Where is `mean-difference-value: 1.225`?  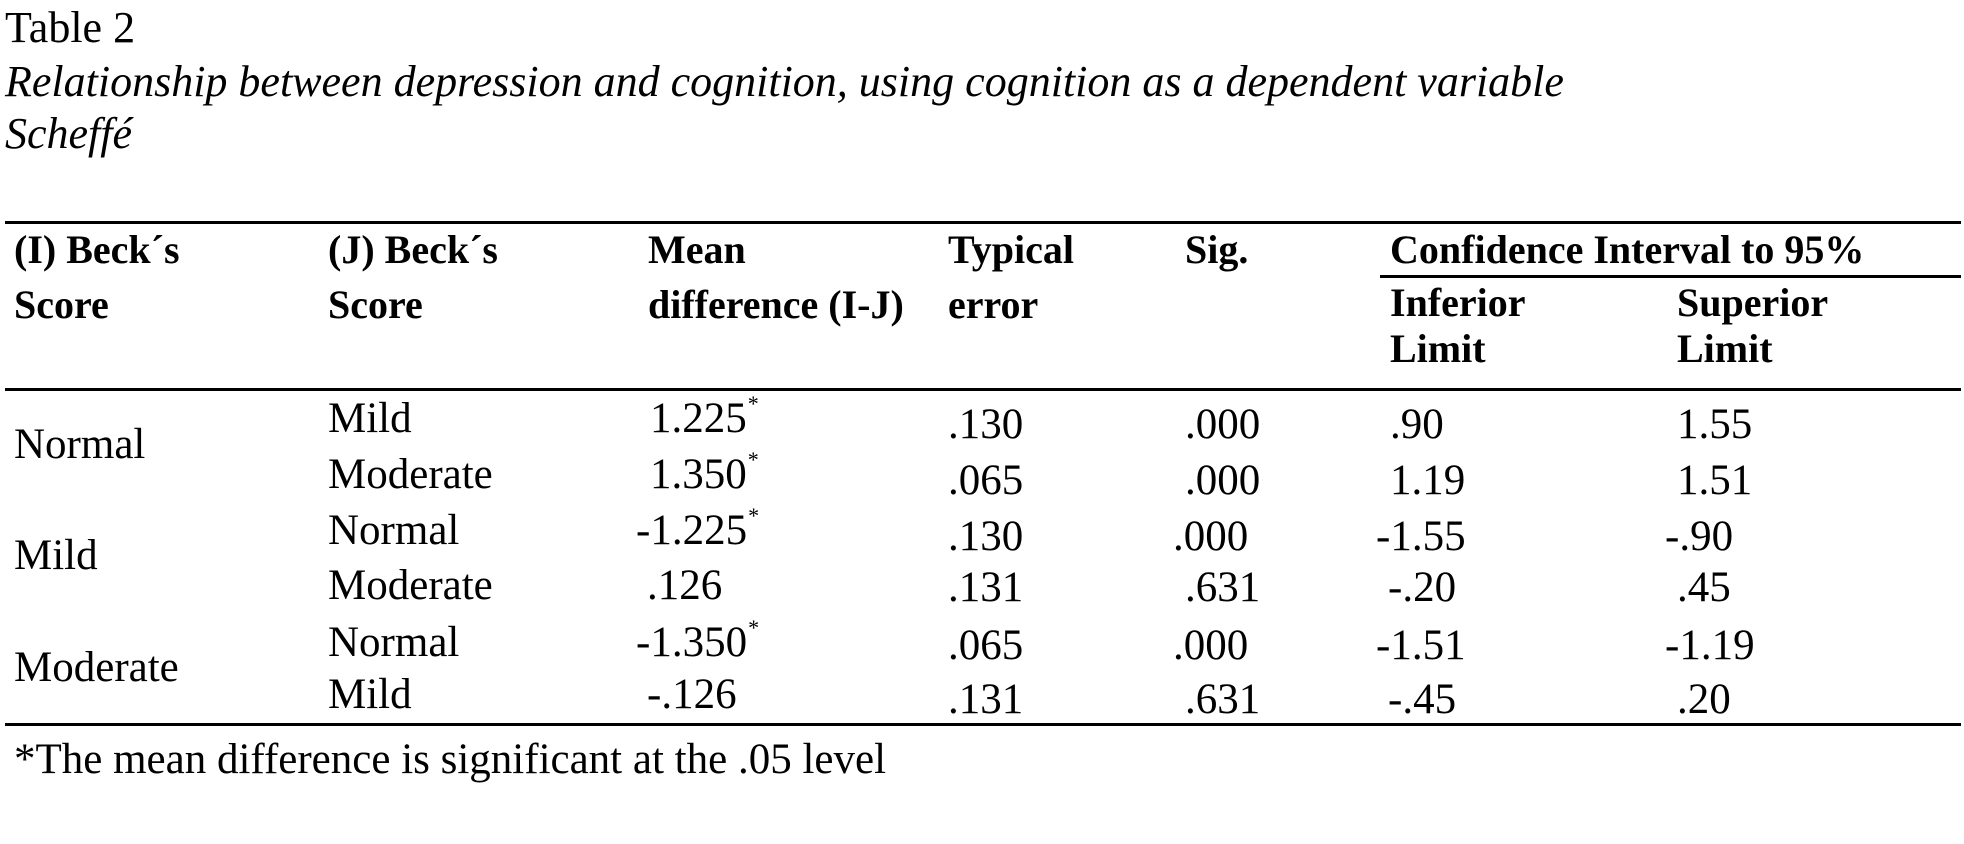
mean-difference-value: 1.225 is located at coordinates (698, 418).